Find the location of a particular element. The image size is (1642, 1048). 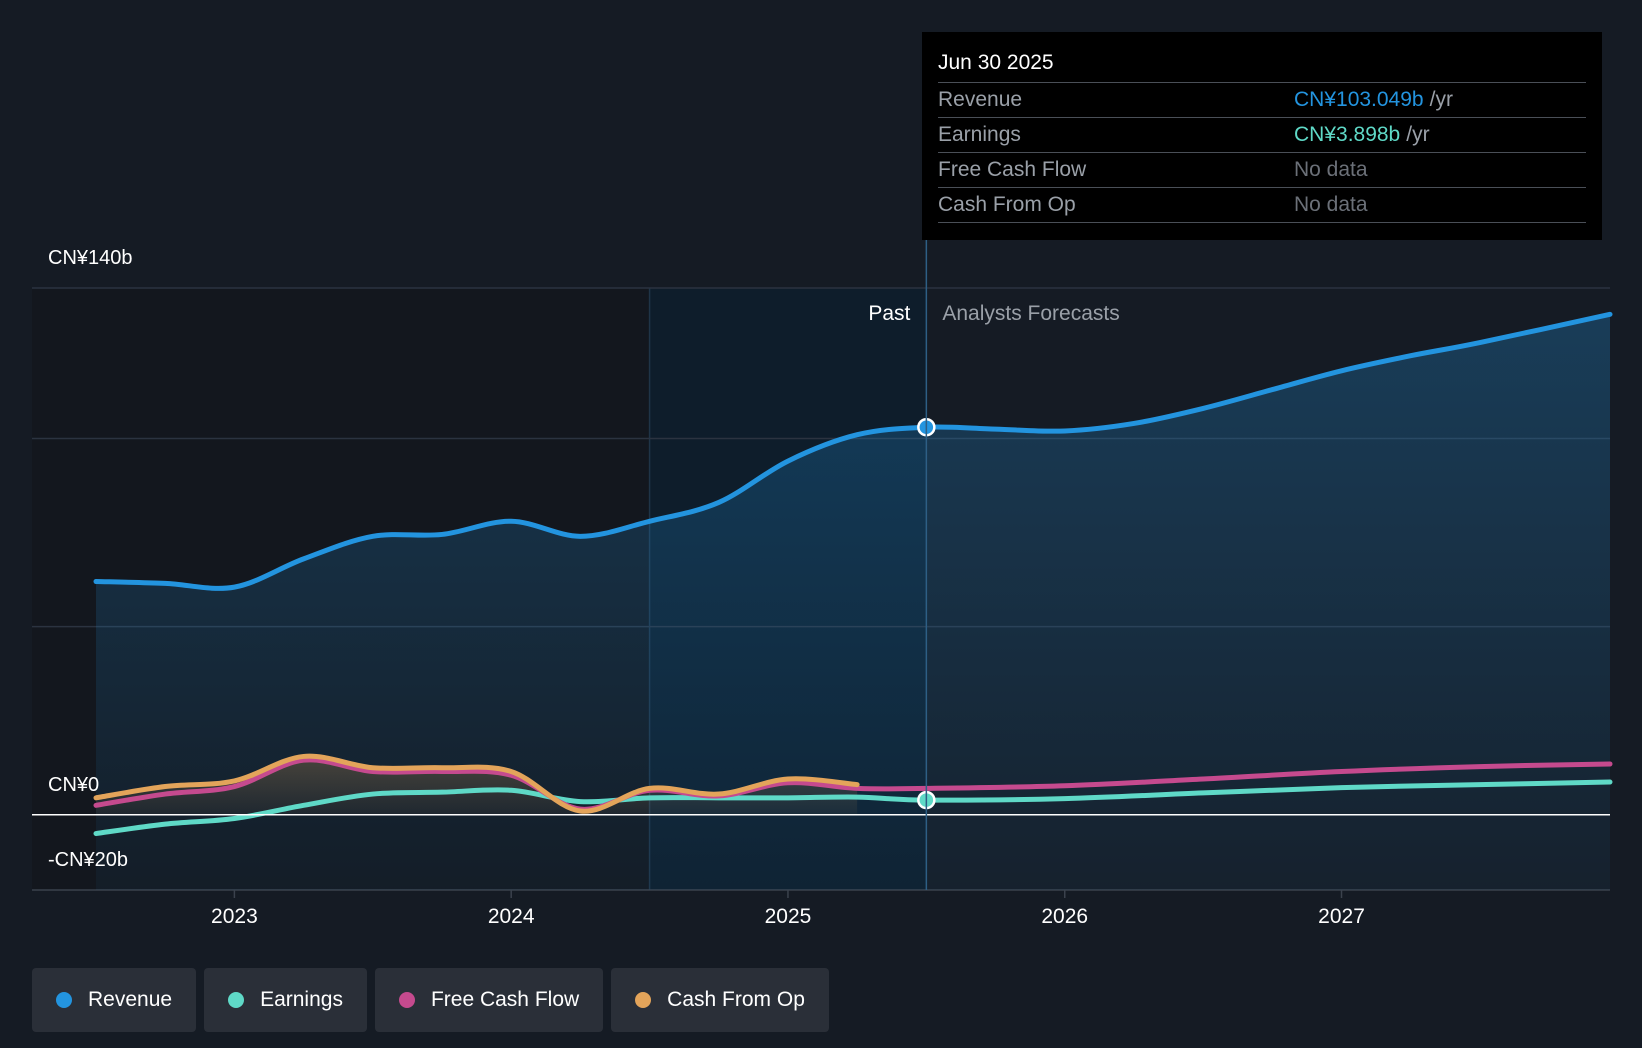

legend-item-cash-from-op: Cash From Op is located at coordinates (720, 1000).